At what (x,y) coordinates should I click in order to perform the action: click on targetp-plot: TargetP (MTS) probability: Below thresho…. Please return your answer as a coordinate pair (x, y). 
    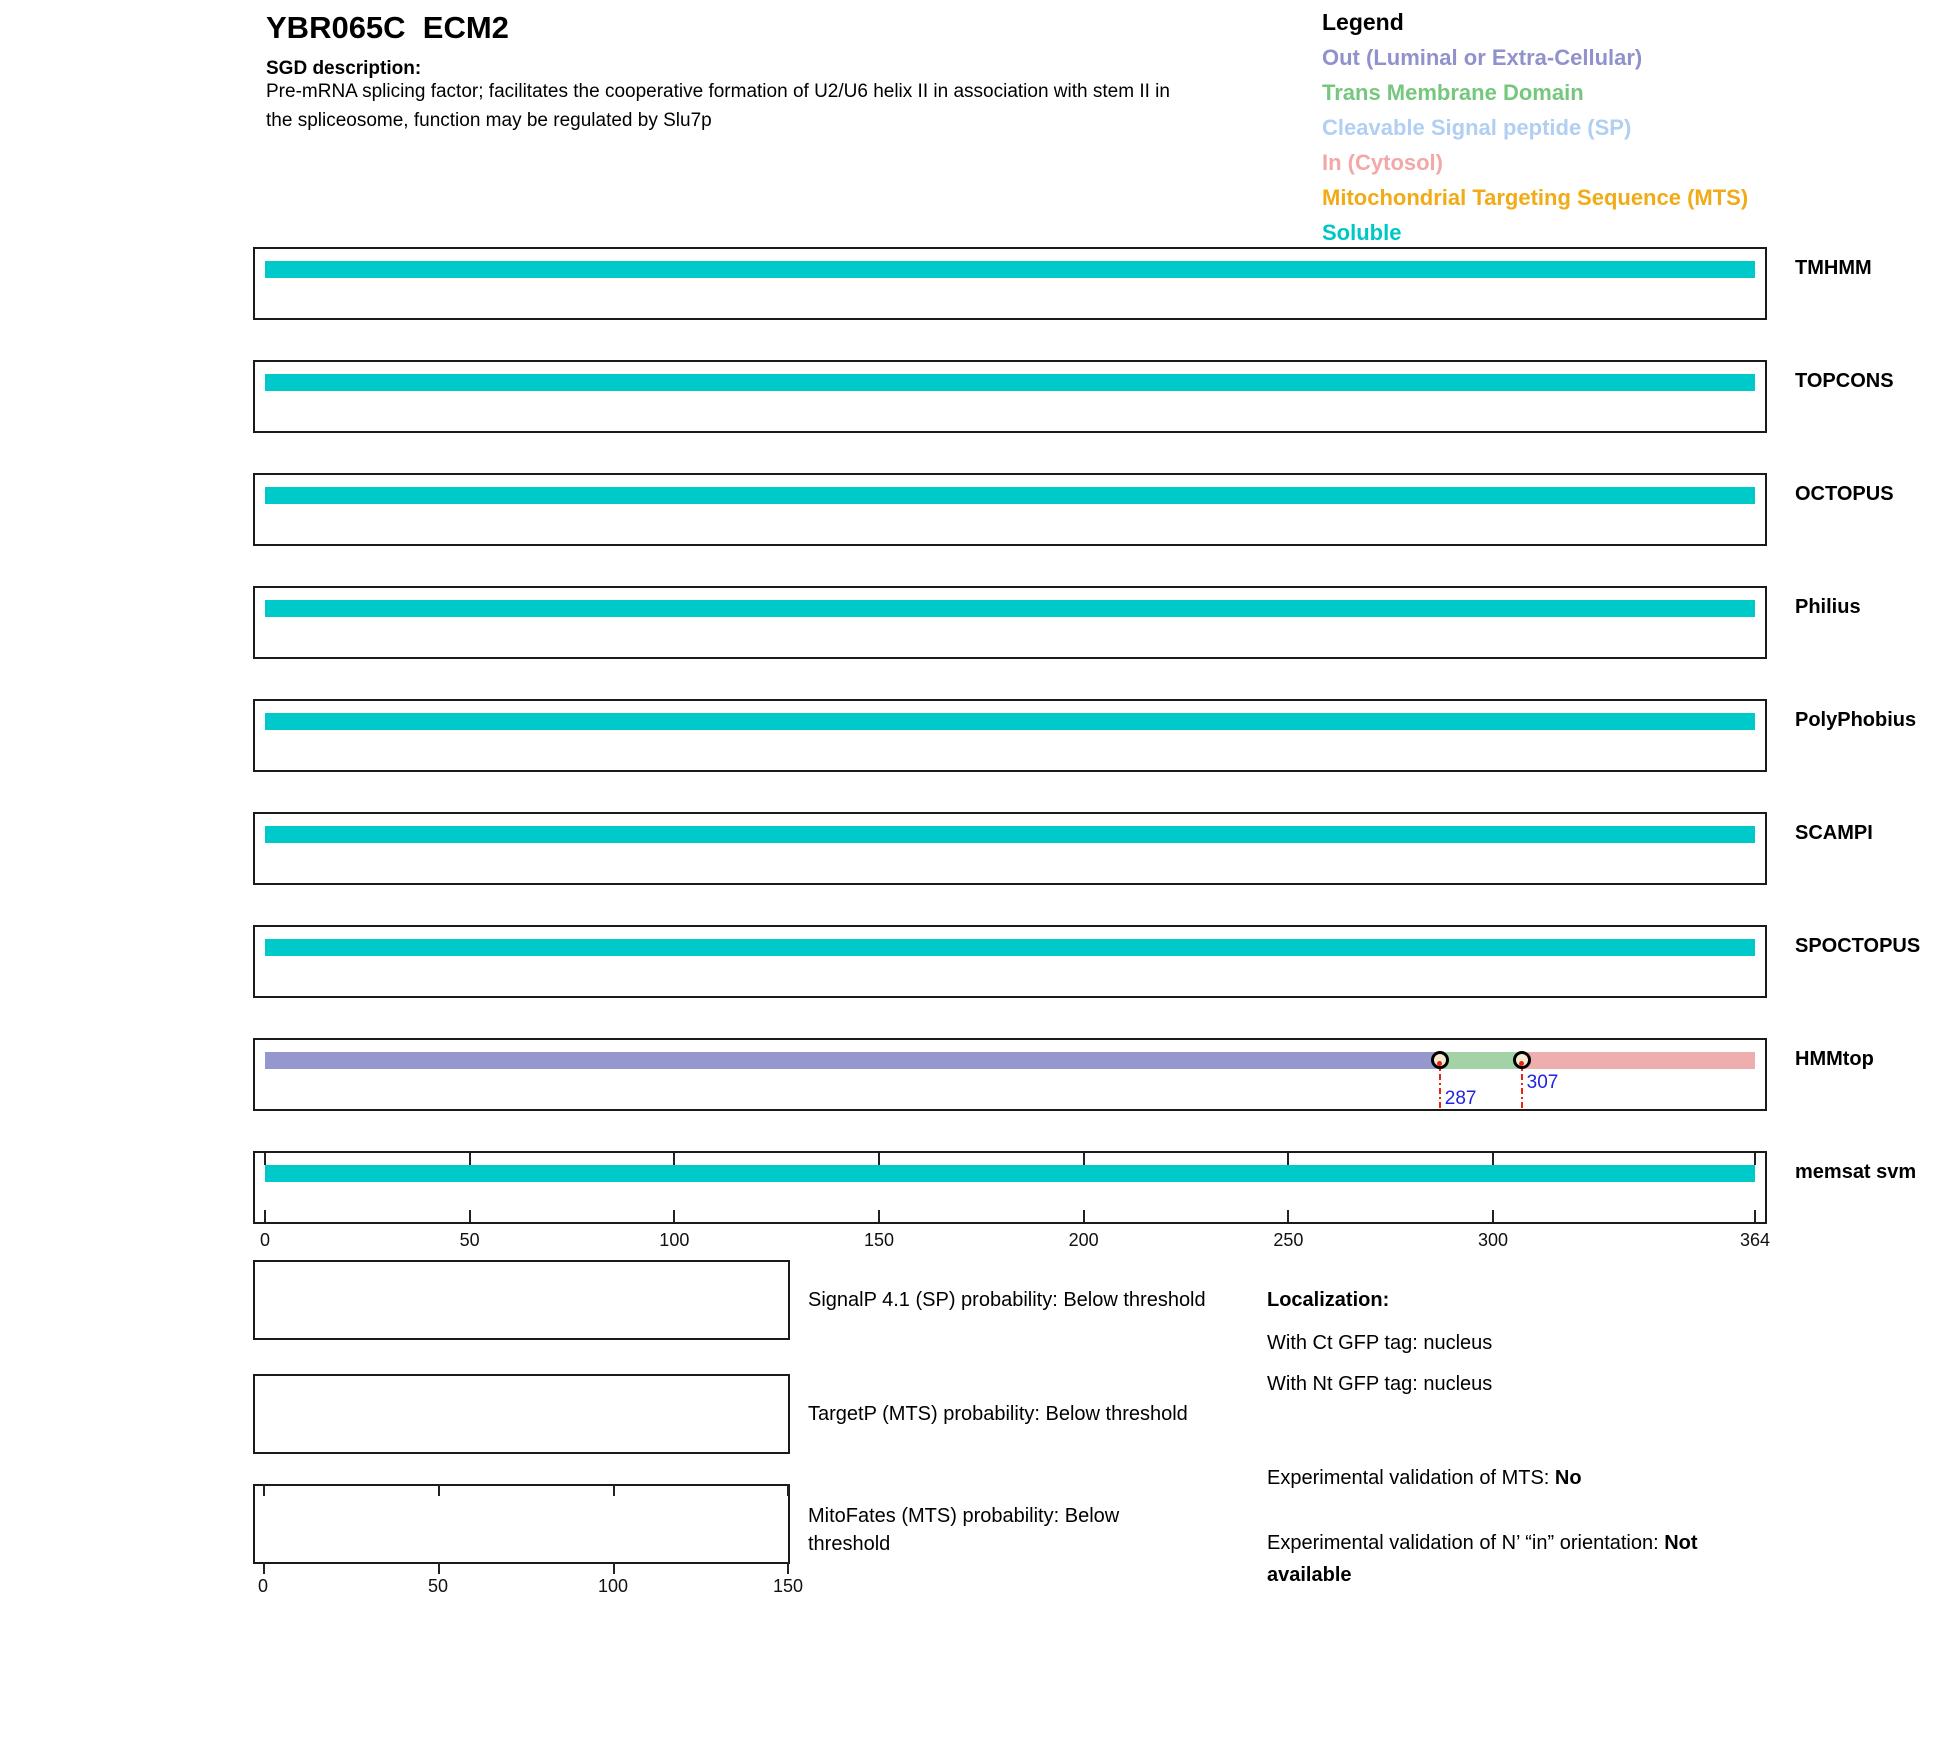
    Looking at the image, I should click on (720, 1434).